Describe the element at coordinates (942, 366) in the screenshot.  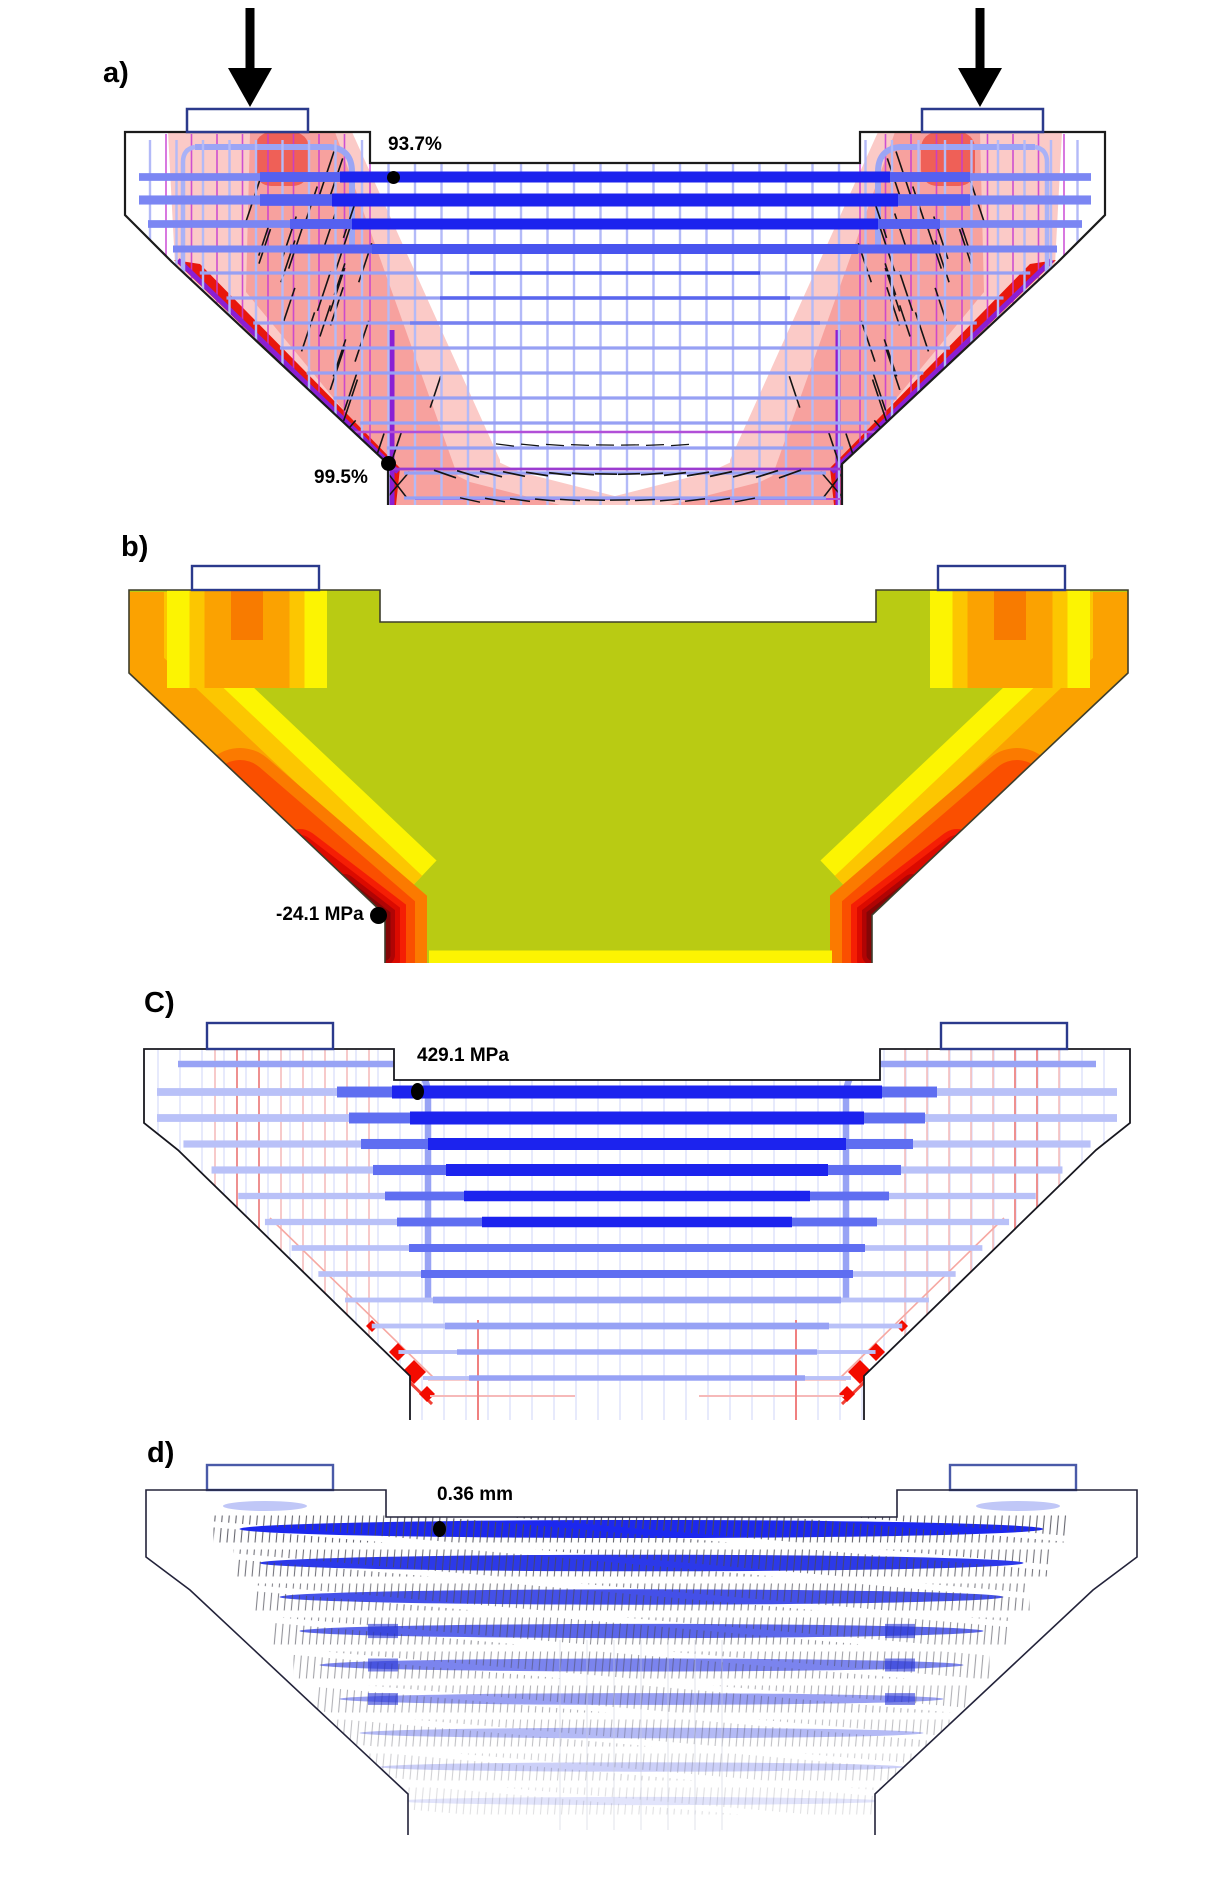
I see `purple-tie-diagonal` at that location.